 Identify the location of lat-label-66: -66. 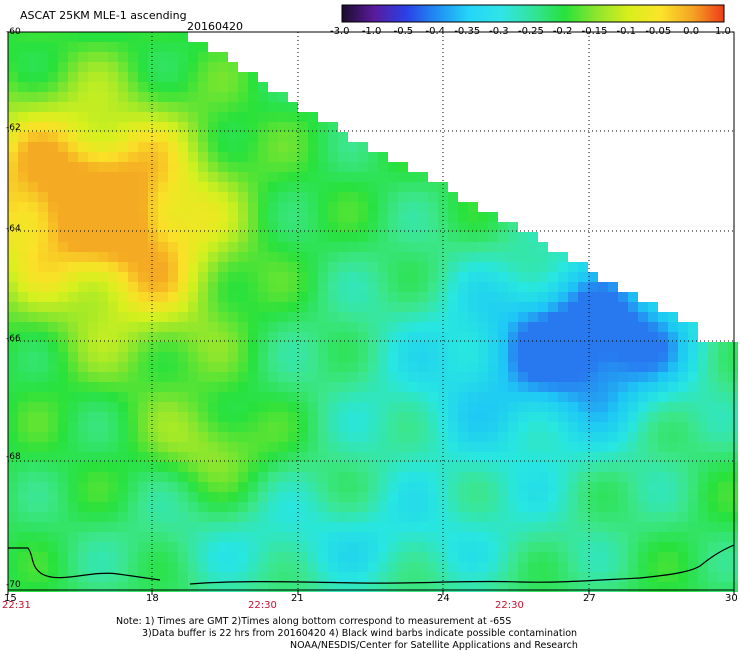
(13, 339).